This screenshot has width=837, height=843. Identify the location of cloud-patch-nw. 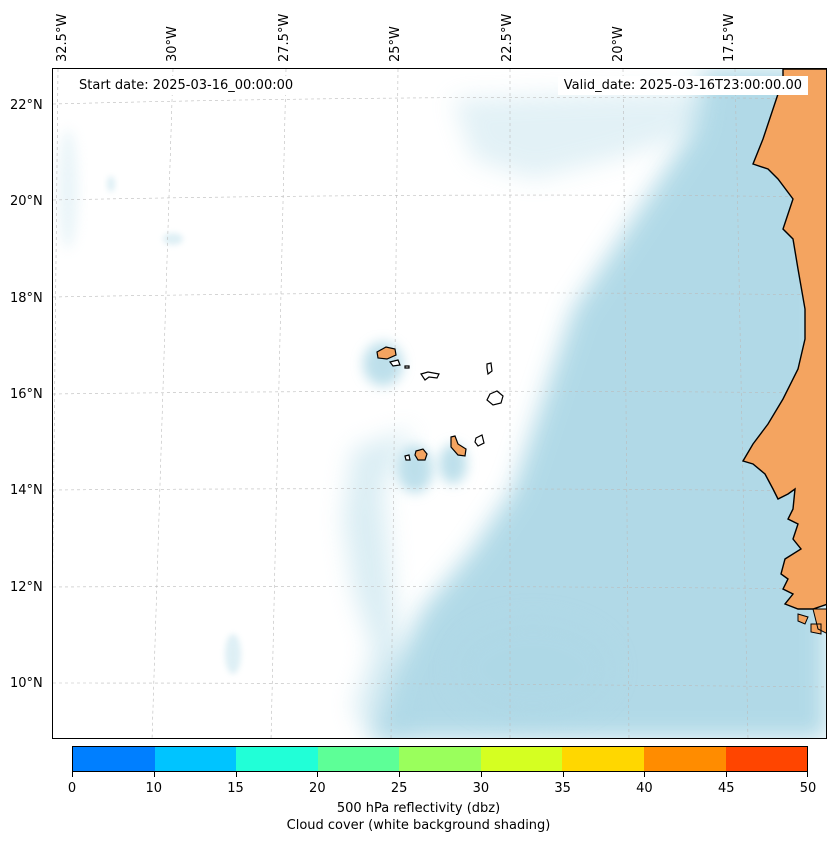
(111, 184).